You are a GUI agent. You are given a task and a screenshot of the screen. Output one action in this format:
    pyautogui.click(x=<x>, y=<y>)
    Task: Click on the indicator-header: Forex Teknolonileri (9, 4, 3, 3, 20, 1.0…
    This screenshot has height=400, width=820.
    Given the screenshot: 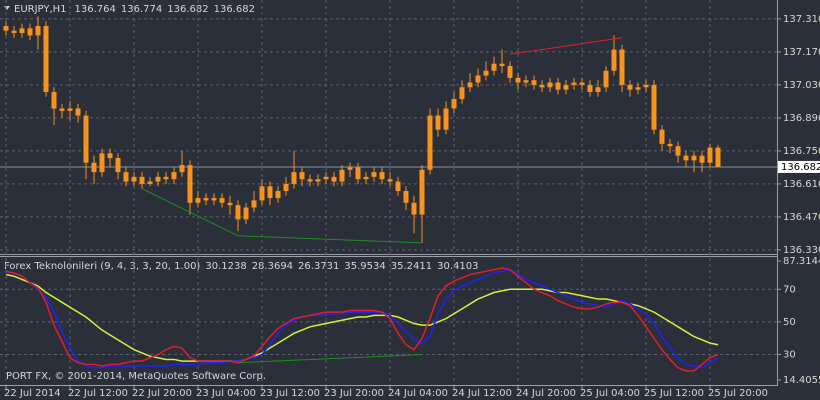 What is the action you would take?
    pyautogui.click(x=241, y=266)
    